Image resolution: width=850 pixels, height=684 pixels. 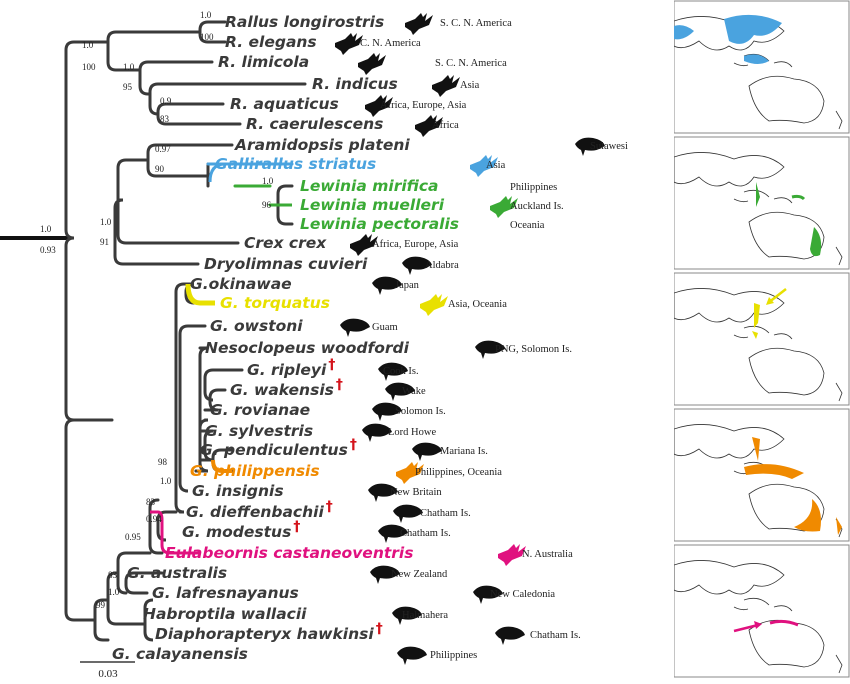 I want to click on taxon-name: G. australis, so click(x=177, y=573).